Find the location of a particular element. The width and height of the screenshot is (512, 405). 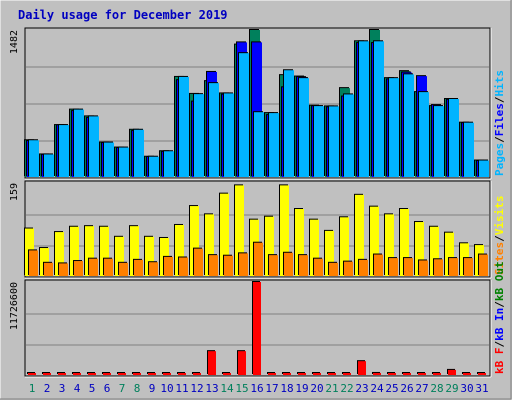

legend-hits-files-pages-item-5: Hits is located at coordinates (499, 83).